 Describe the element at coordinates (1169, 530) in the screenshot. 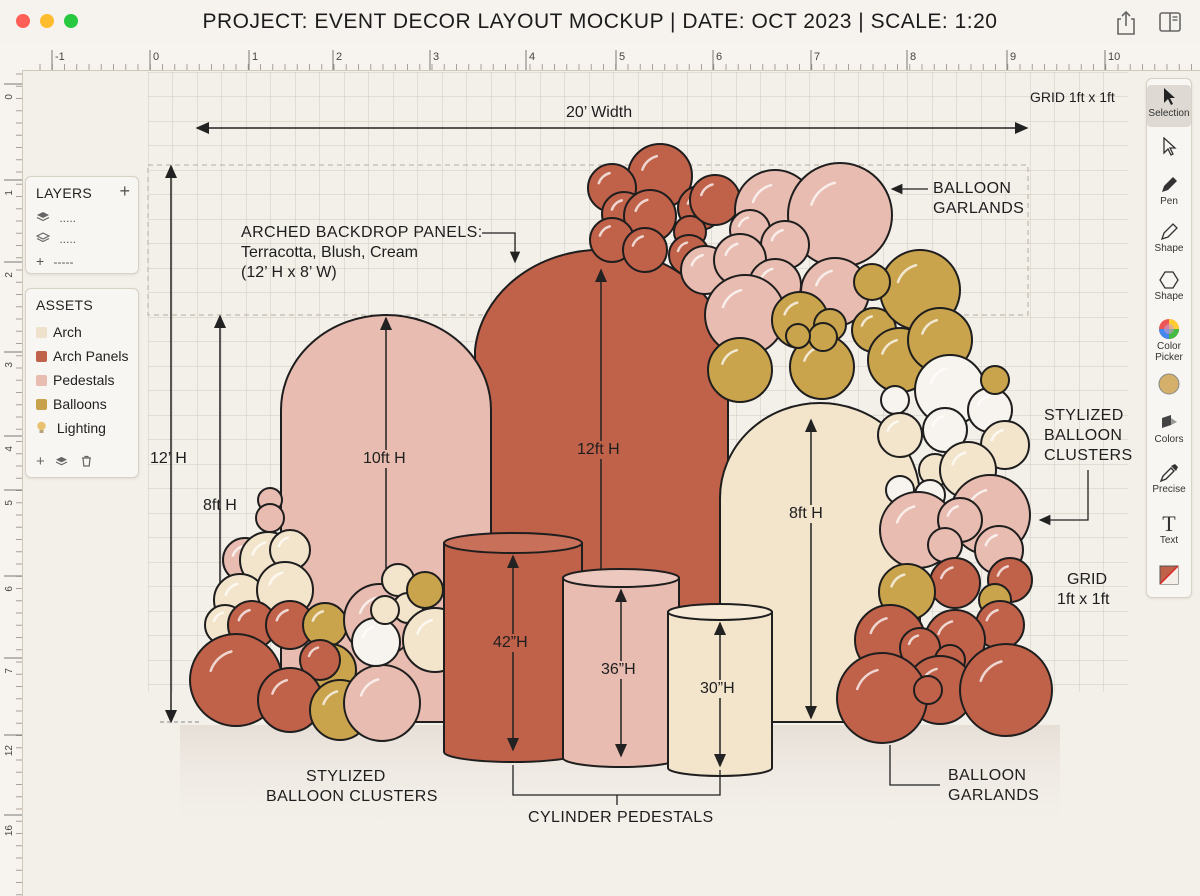

I see `text-tool: T Text` at that location.